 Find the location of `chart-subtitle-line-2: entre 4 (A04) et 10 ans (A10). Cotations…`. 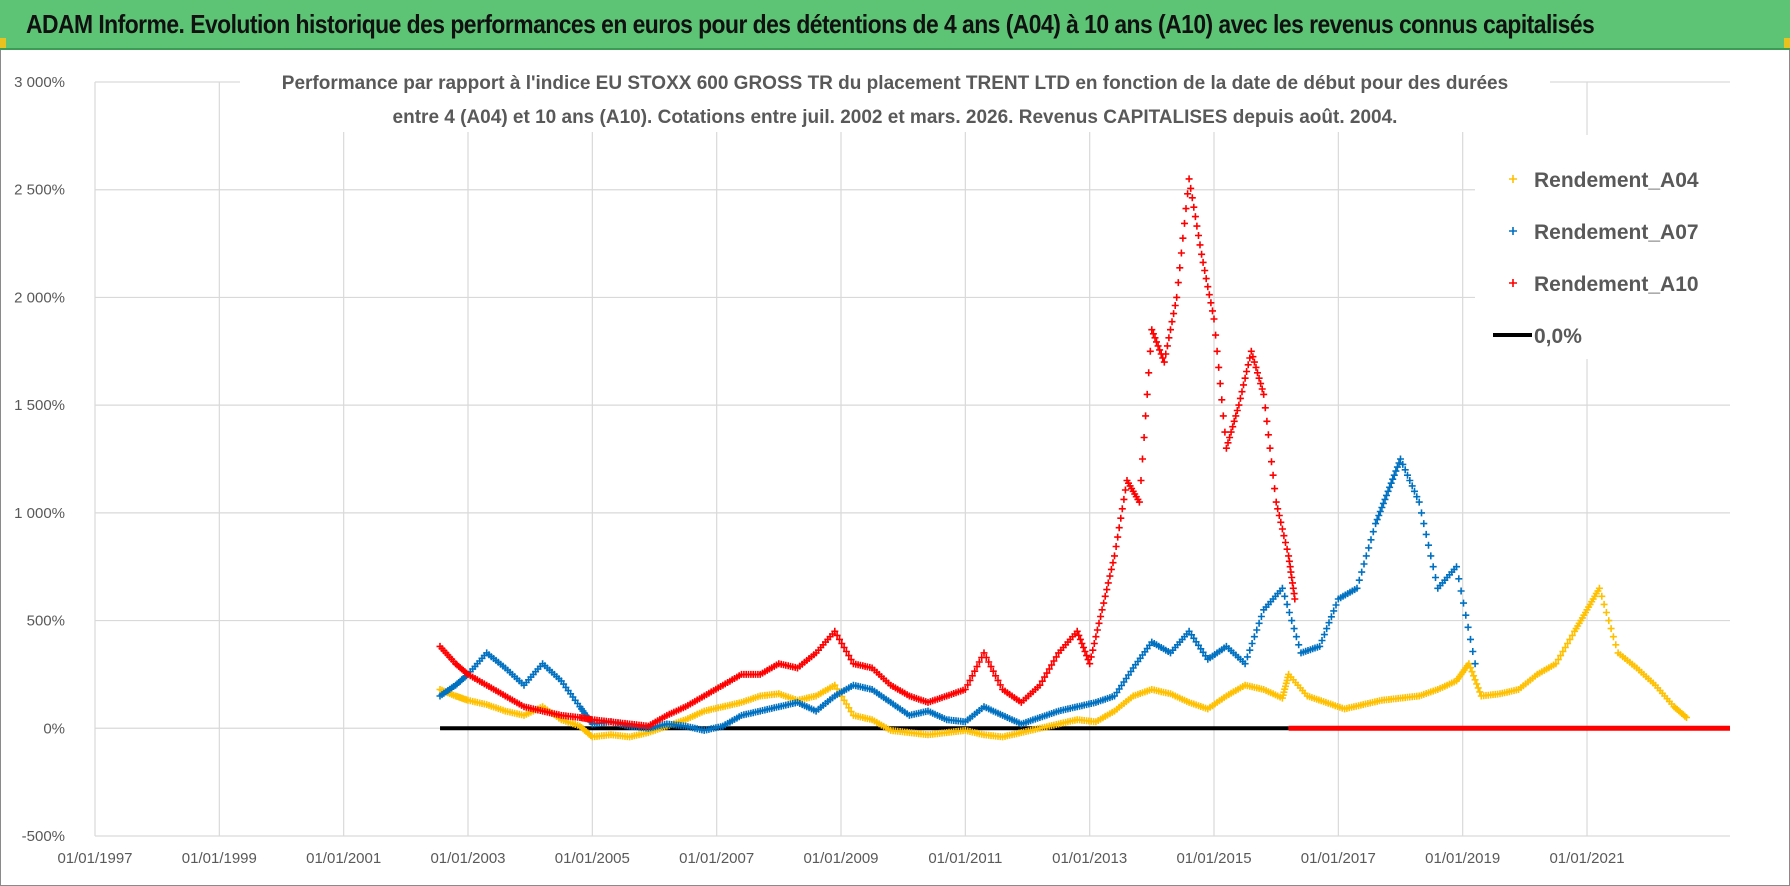

chart-subtitle-line-2: entre 4 (A04) et 10 ans (A10). Cotations… is located at coordinates (895, 117).